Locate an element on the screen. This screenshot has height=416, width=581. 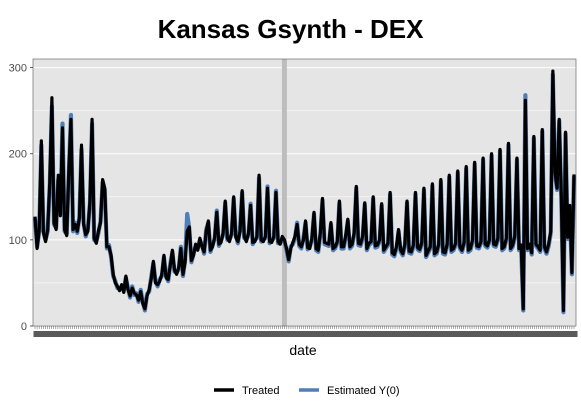
legend: Treated Estimated Y(0) is located at coordinates (307, 391).